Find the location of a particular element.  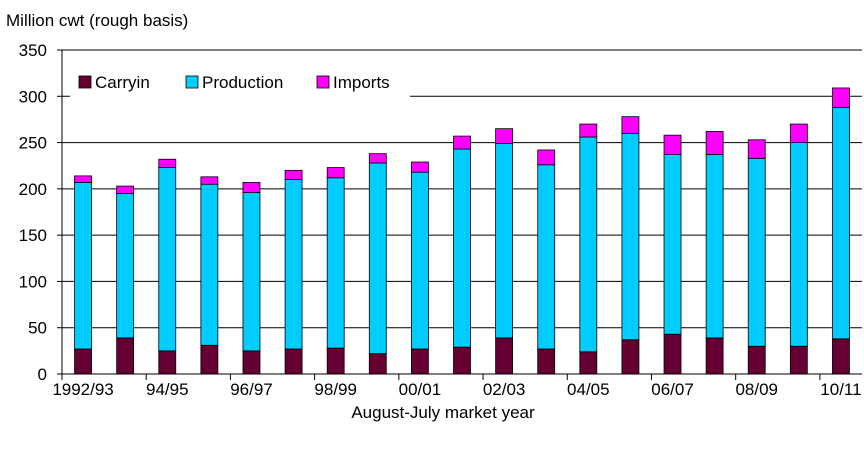

x-tick-label: 96/97 is located at coordinates (251, 389).